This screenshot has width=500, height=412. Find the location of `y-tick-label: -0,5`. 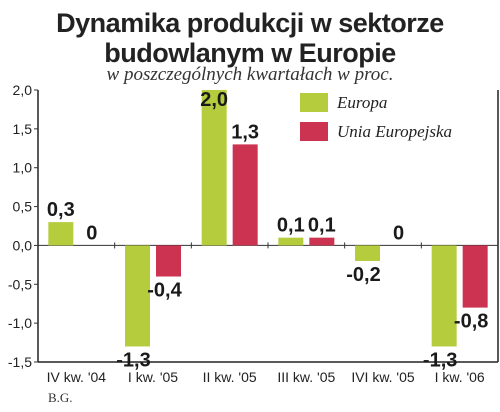

y-tick-label: -0,5 is located at coordinates (20, 284).